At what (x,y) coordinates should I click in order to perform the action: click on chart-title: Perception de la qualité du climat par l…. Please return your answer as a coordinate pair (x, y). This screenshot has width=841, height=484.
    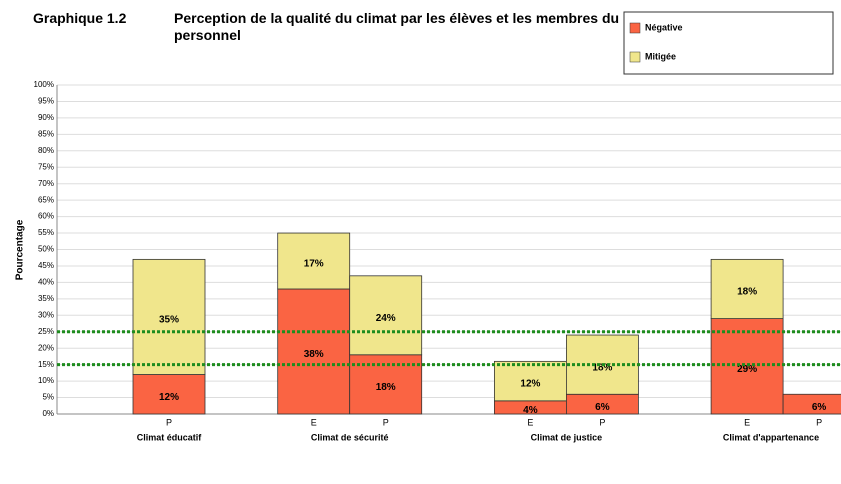
    Looking at the image, I should click on (397, 26).